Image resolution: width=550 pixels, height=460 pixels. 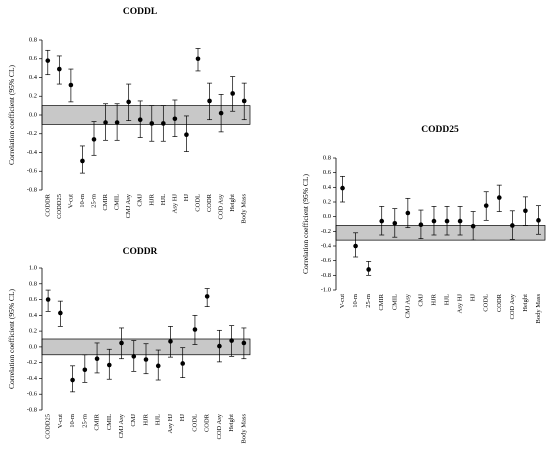 I want to click on y-tick-label: 0.8, so click(x=327, y=157).